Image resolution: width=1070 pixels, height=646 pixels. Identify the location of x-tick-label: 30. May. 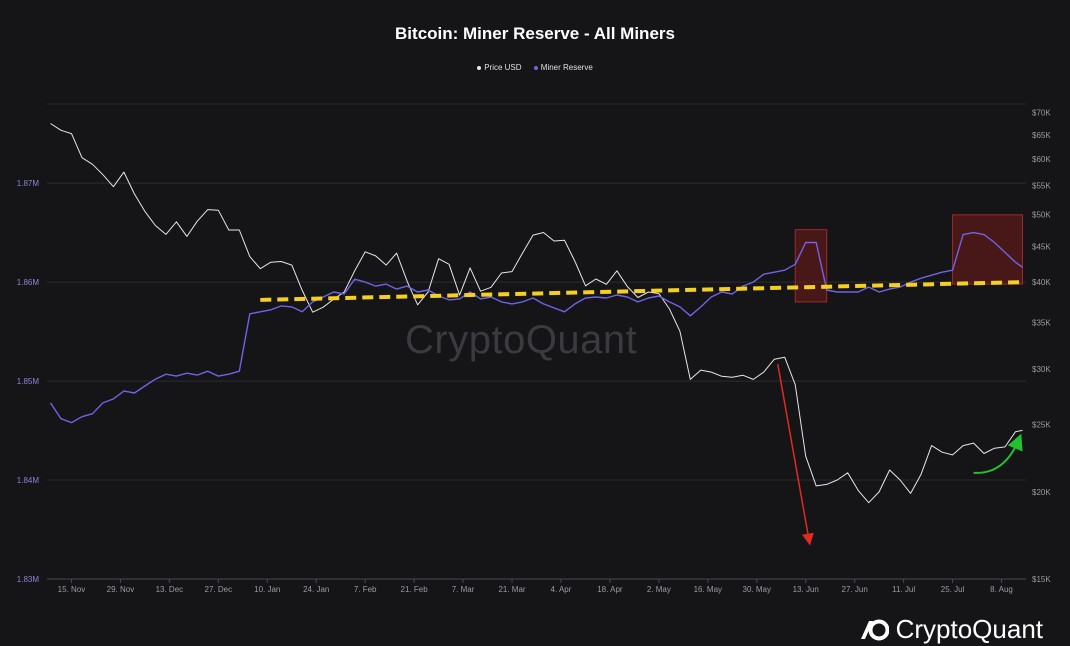
(757, 589).